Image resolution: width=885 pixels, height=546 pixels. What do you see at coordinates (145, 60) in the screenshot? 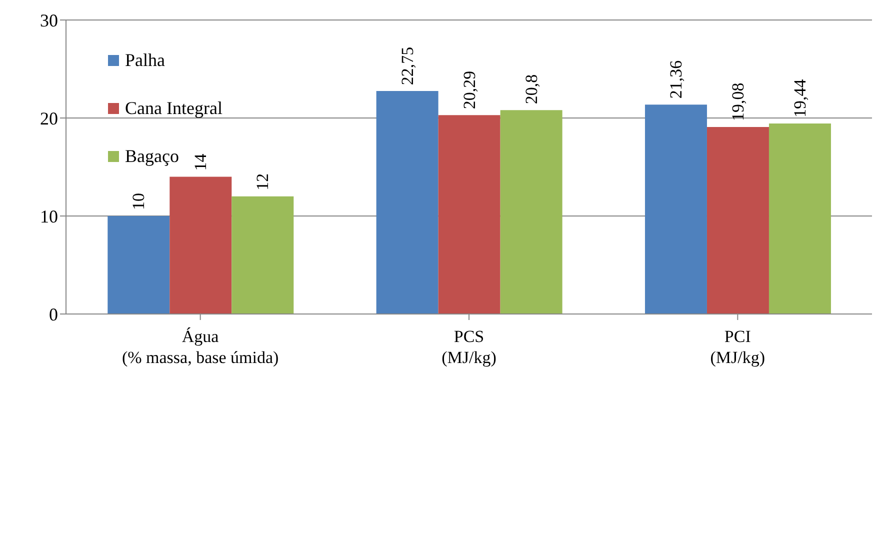
I see `legend-label: Palha` at bounding box center [145, 60].